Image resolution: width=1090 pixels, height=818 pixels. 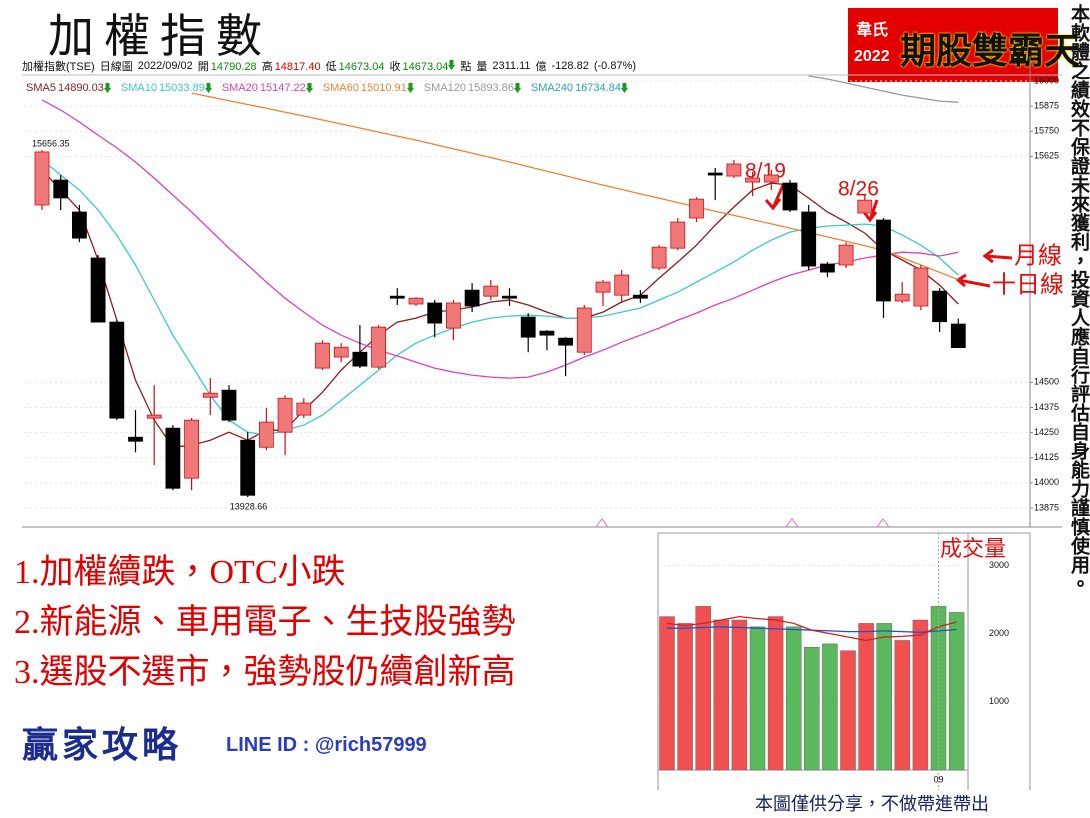 I want to click on quote-value: 14790.28, so click(x=233, y=67).